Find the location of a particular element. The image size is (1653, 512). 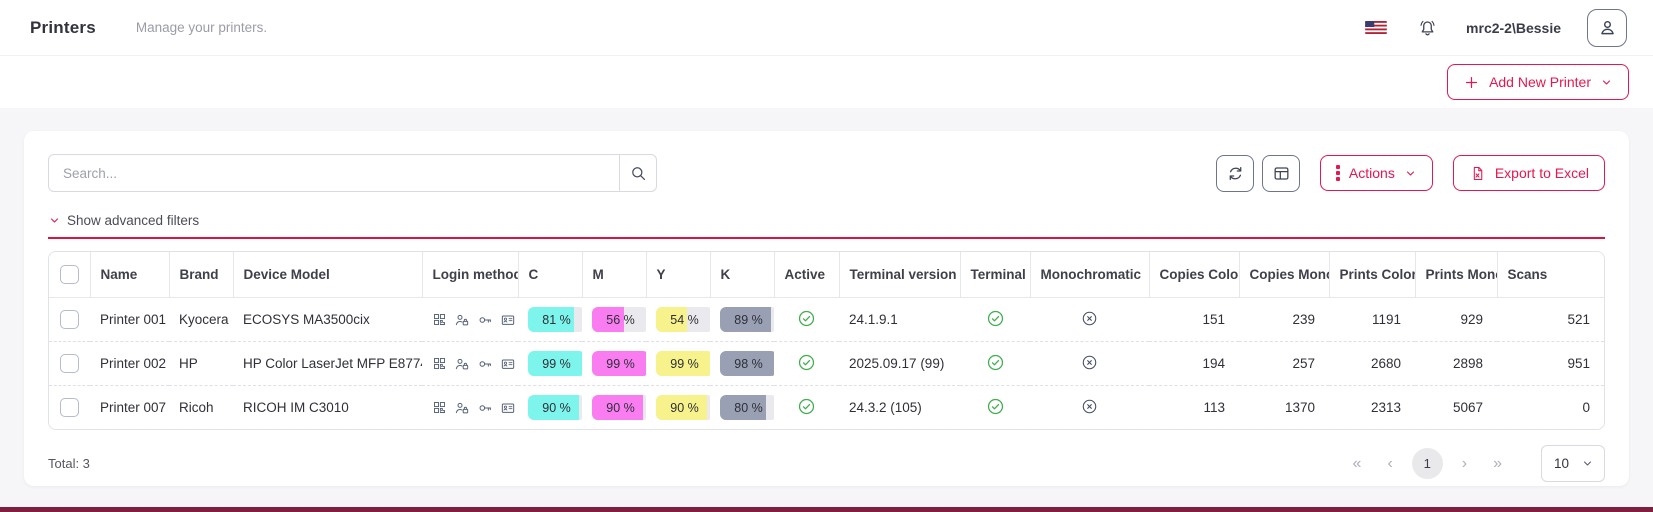

export-label: Export to Excel is located at coordinates (1541, 173).